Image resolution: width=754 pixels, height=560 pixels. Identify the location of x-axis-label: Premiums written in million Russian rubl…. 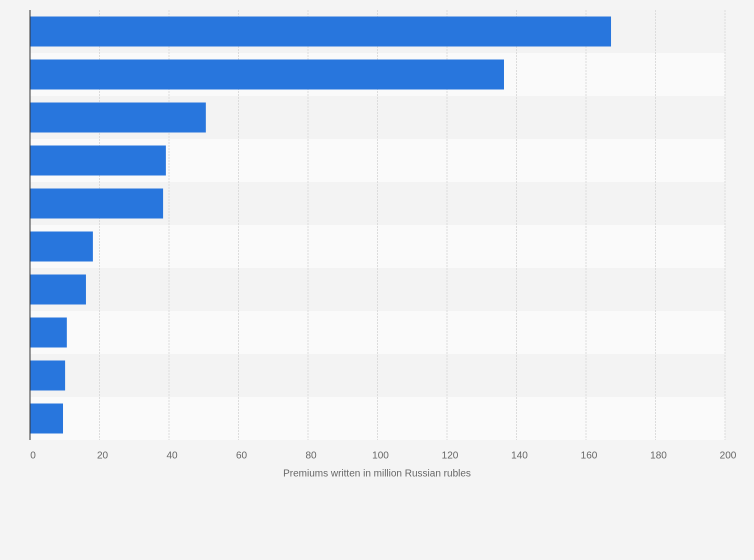
(377, 474).